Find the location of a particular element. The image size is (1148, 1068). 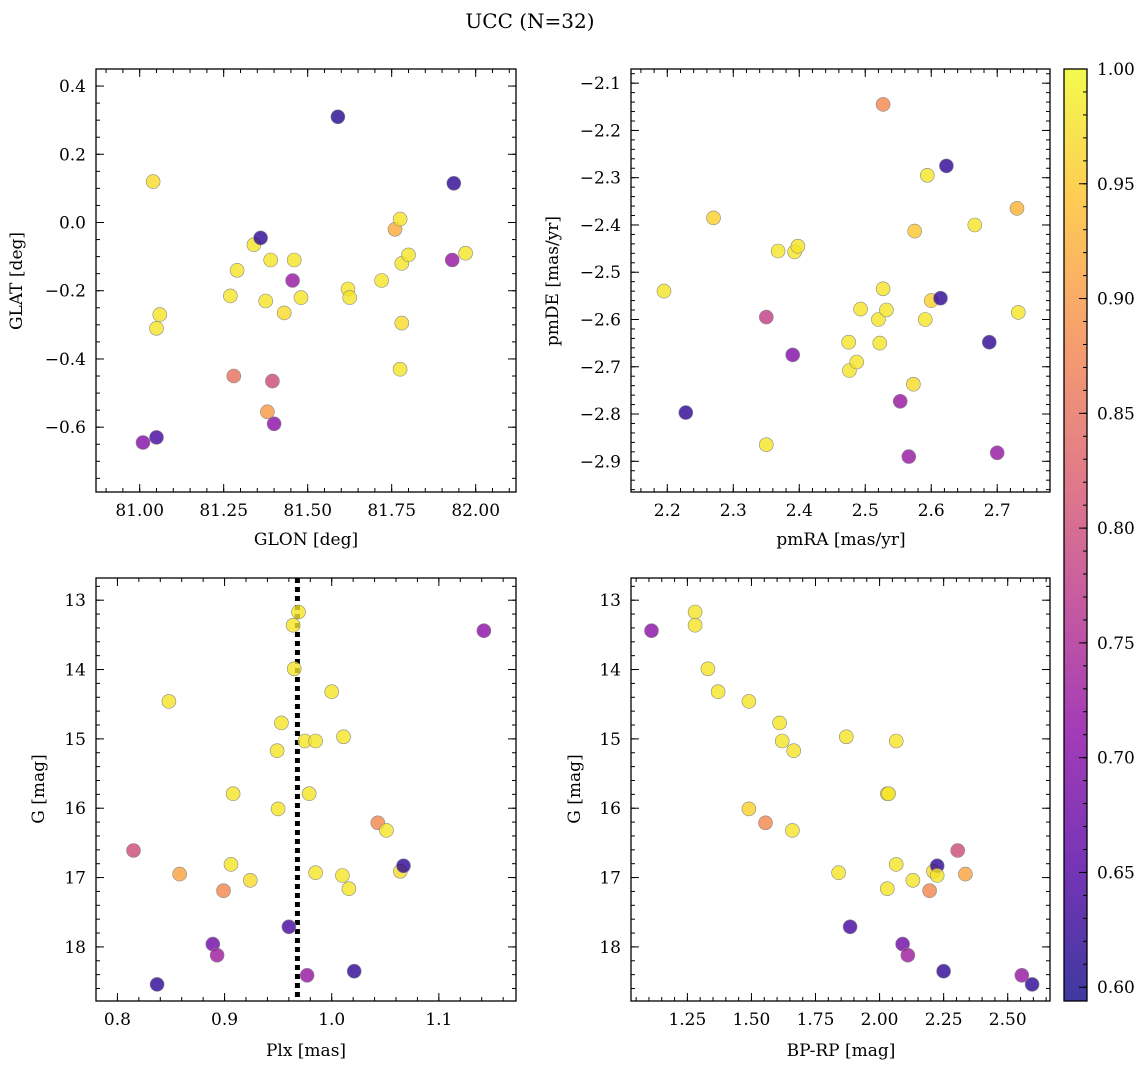

x-tick-label: 81.00 is located at coordinates (139, 511).